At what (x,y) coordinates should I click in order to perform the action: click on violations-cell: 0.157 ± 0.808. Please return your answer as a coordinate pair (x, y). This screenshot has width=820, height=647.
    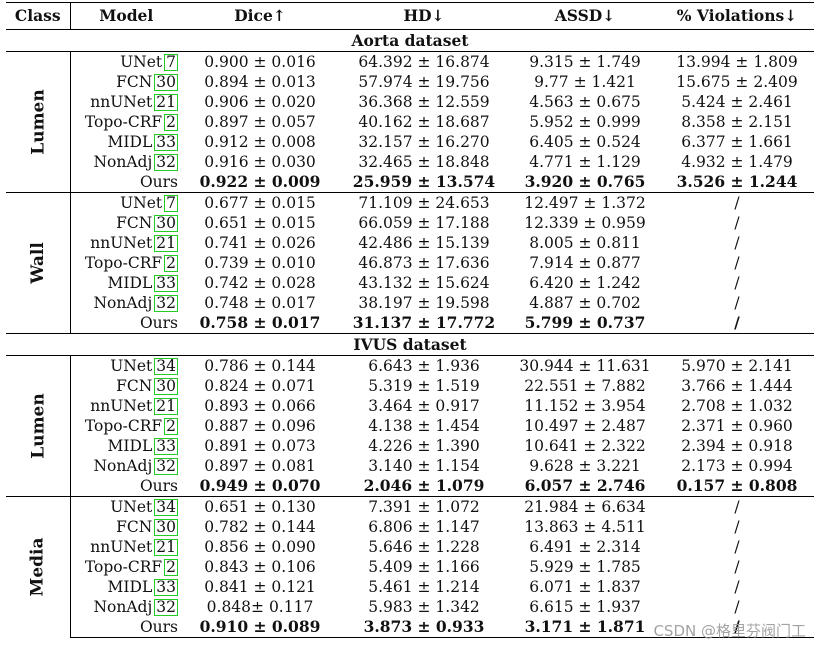
    Looking at the image, I should click on (737, 485).